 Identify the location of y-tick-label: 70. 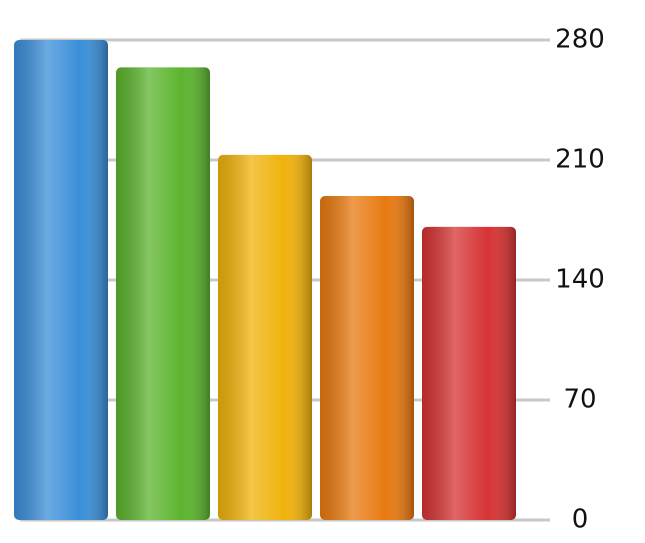
(579, 400).